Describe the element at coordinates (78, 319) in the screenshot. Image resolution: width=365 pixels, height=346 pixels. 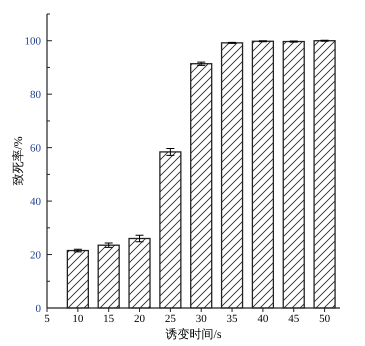
I see `x-tick-label: 10` at that location.